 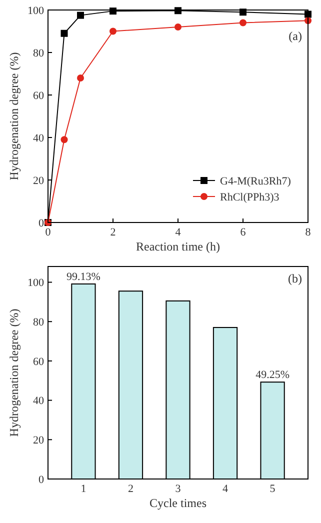 I want to click on x-tick-label: 1, so click(x=83, y=489).